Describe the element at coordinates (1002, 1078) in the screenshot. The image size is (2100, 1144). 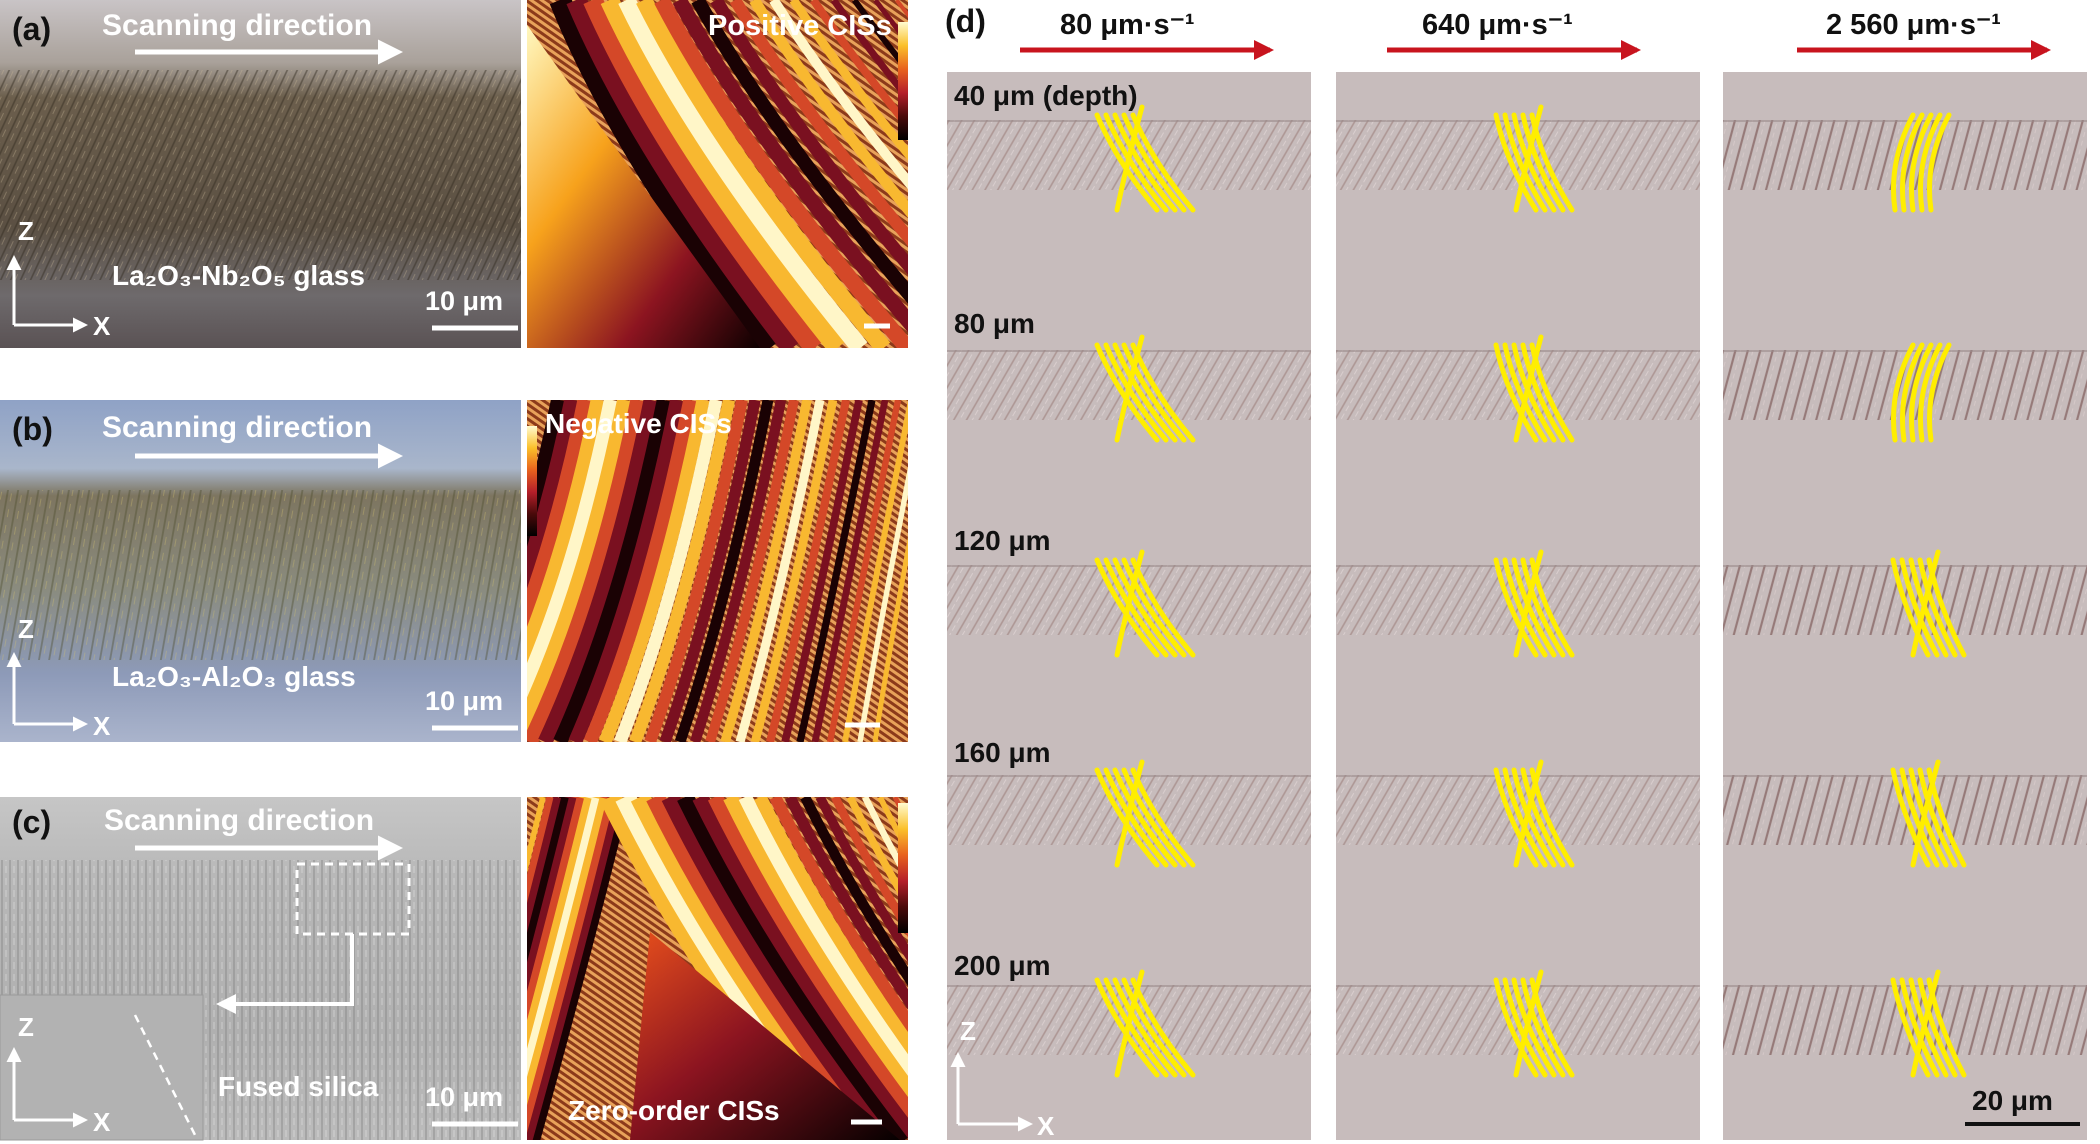
I see `panel-d-axes-icon: Z X` at that location.